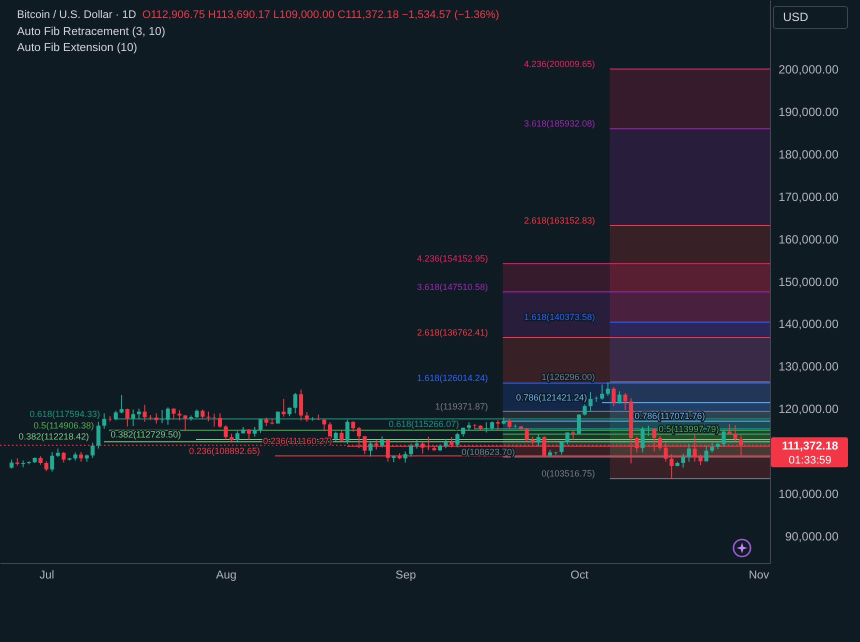  Describe the element at coordinates (46, 576) in the screenshot. I see `x-tick-label: Jul` at that location.